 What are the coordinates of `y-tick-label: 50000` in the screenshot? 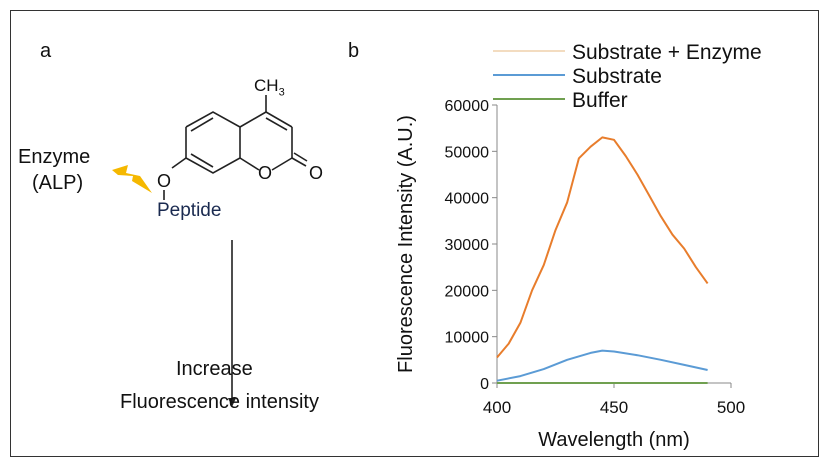 It's located at (467, 152).